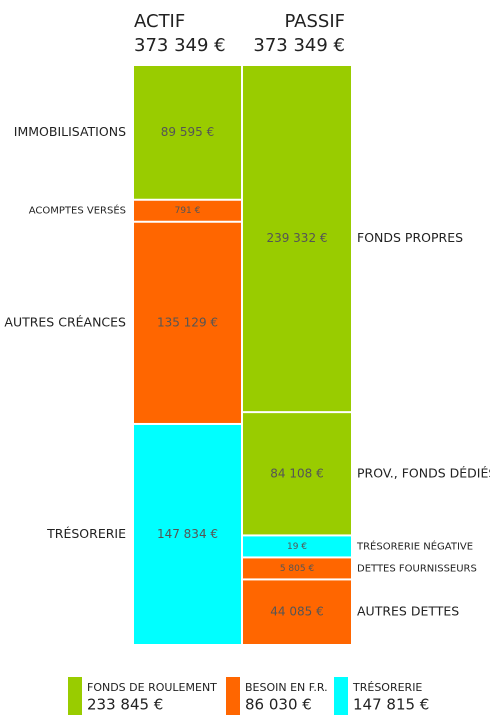 The height and width of the screenshot is (719, 490). I want to click on segment-label: TRÉSORERIE, so click(86, 533).